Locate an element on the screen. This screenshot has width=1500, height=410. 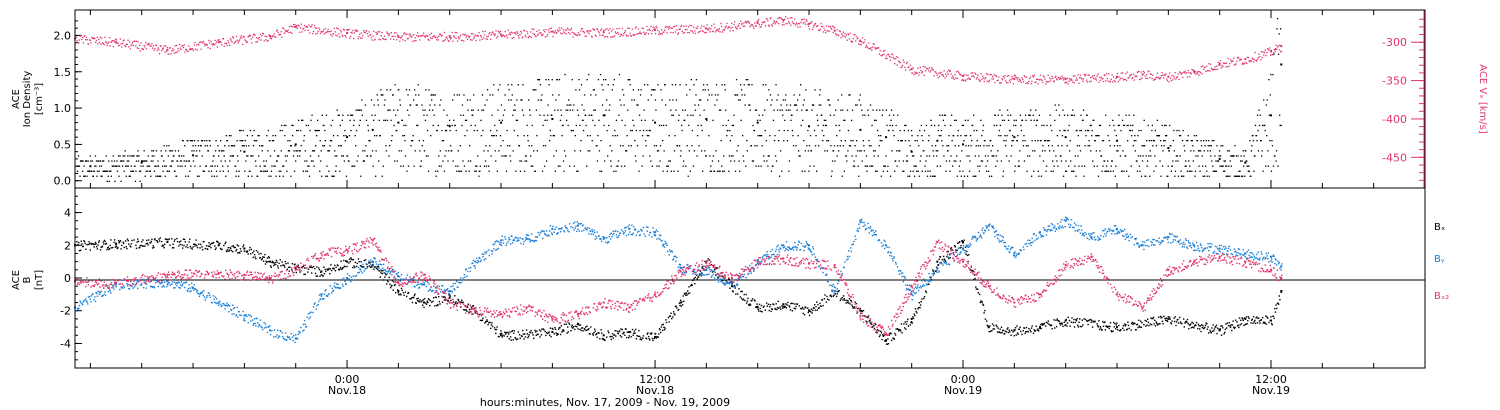
vx-data-point is located at coordinates (1194, 71).